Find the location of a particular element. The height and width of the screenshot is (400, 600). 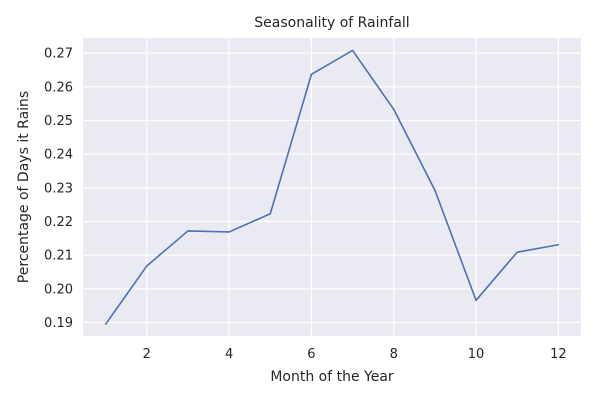

x-tick-label: 12 is located at coordinates (558, 354).